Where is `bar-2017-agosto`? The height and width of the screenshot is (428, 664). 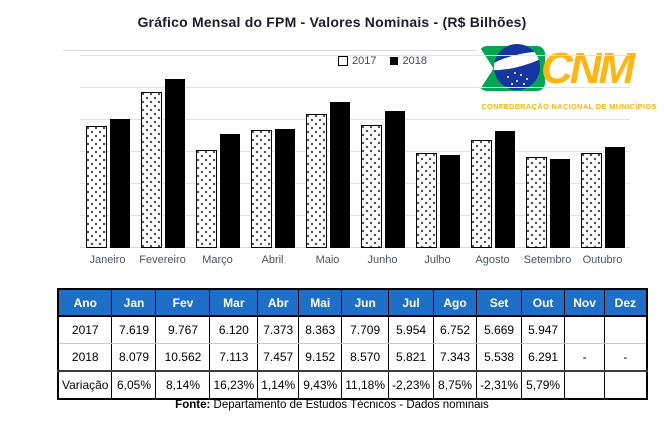 bar-2017-agosto is located at coordinates (481, 194).